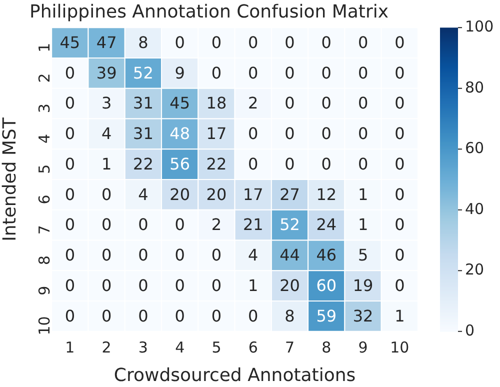  Describe the element at coordinates (290, 194) in the screenshot. I see `data-label: 27` at that location.